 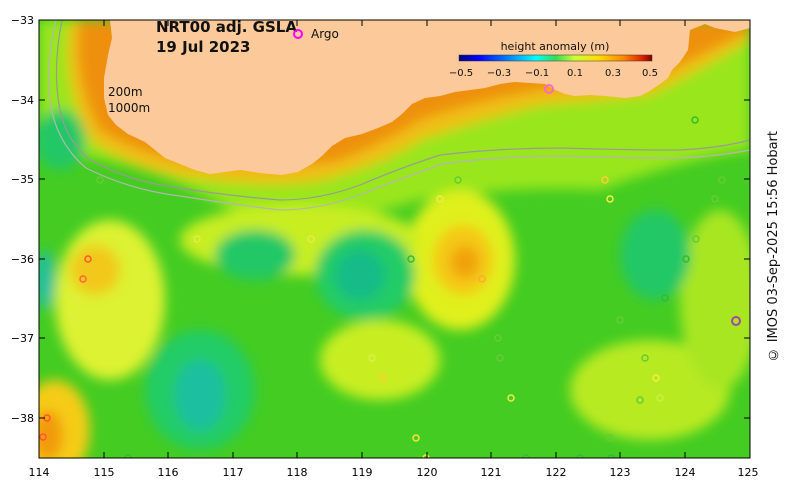 I want to click on southeast-yellow-band, so click(x=650, y=390).